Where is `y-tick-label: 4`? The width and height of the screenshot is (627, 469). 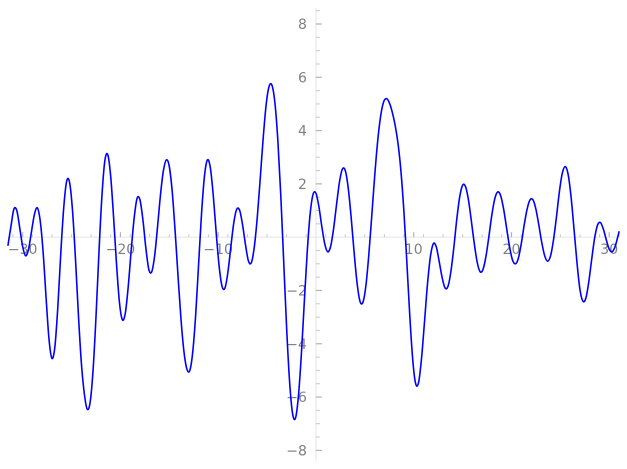 y-tick-label: 4 is located at coordinates (302, 132).